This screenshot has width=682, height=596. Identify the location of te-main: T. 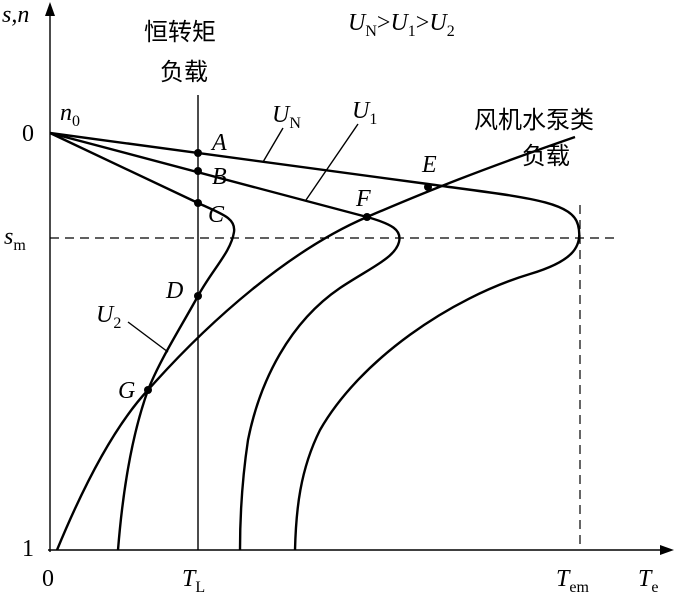
(645, 579).